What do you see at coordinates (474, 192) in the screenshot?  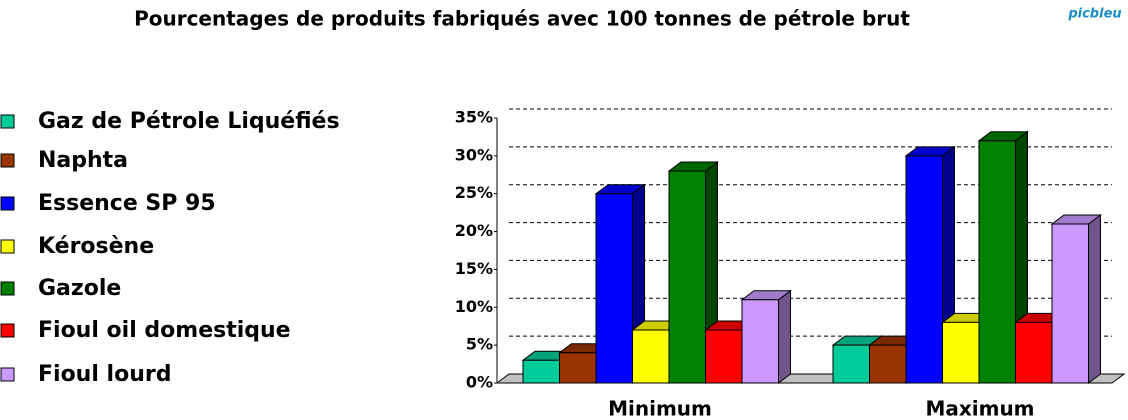 I see `y-tick-label: 25%` at bounding box center [474, 192].